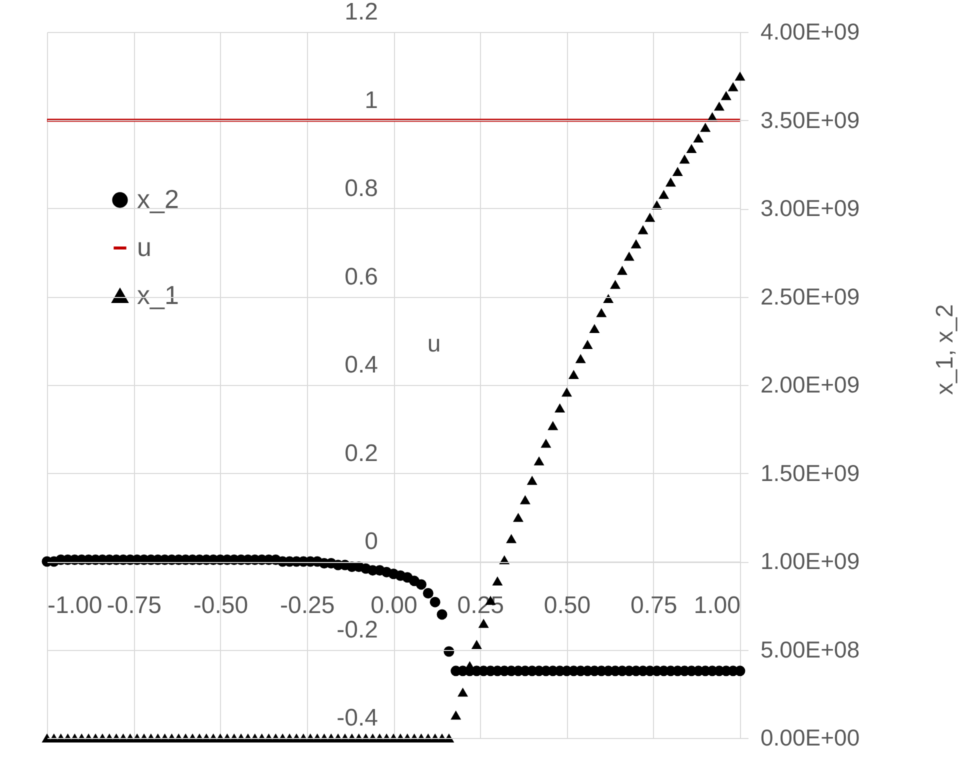 The height and width of the screenshot is (772, 979). I want to click on x-tick-label: -0.25, so click(307, 605).